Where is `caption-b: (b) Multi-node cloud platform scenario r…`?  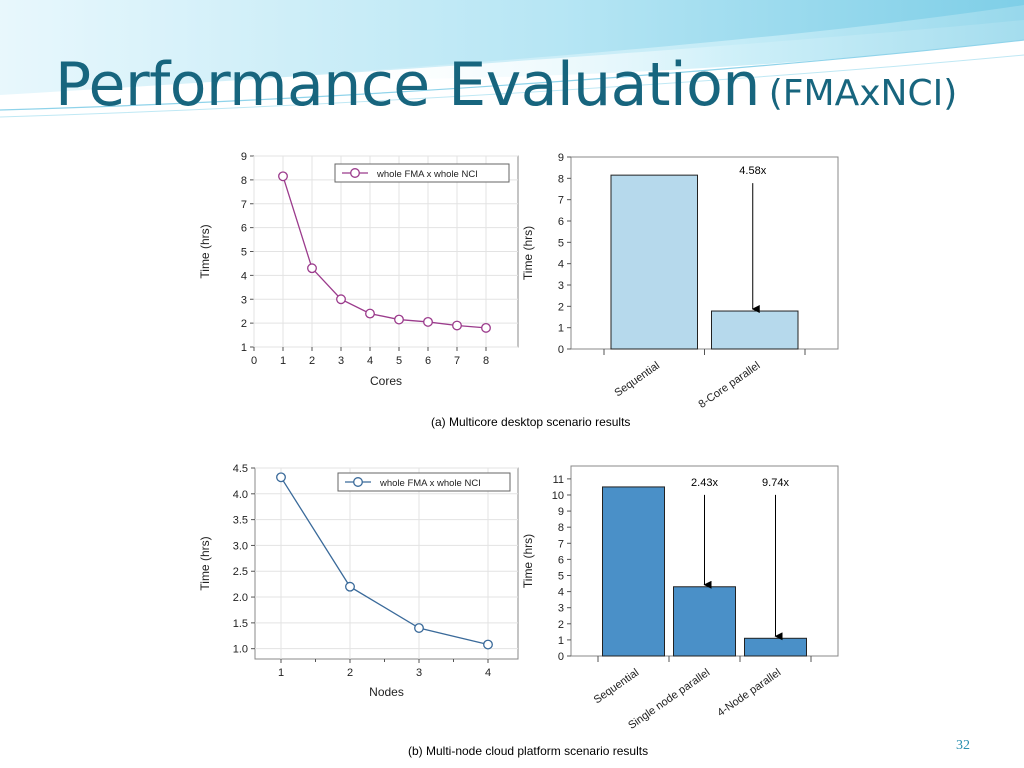
caption-b: (b) Multi-node cloud platform scenario r… is located at coordinates (528, 751).